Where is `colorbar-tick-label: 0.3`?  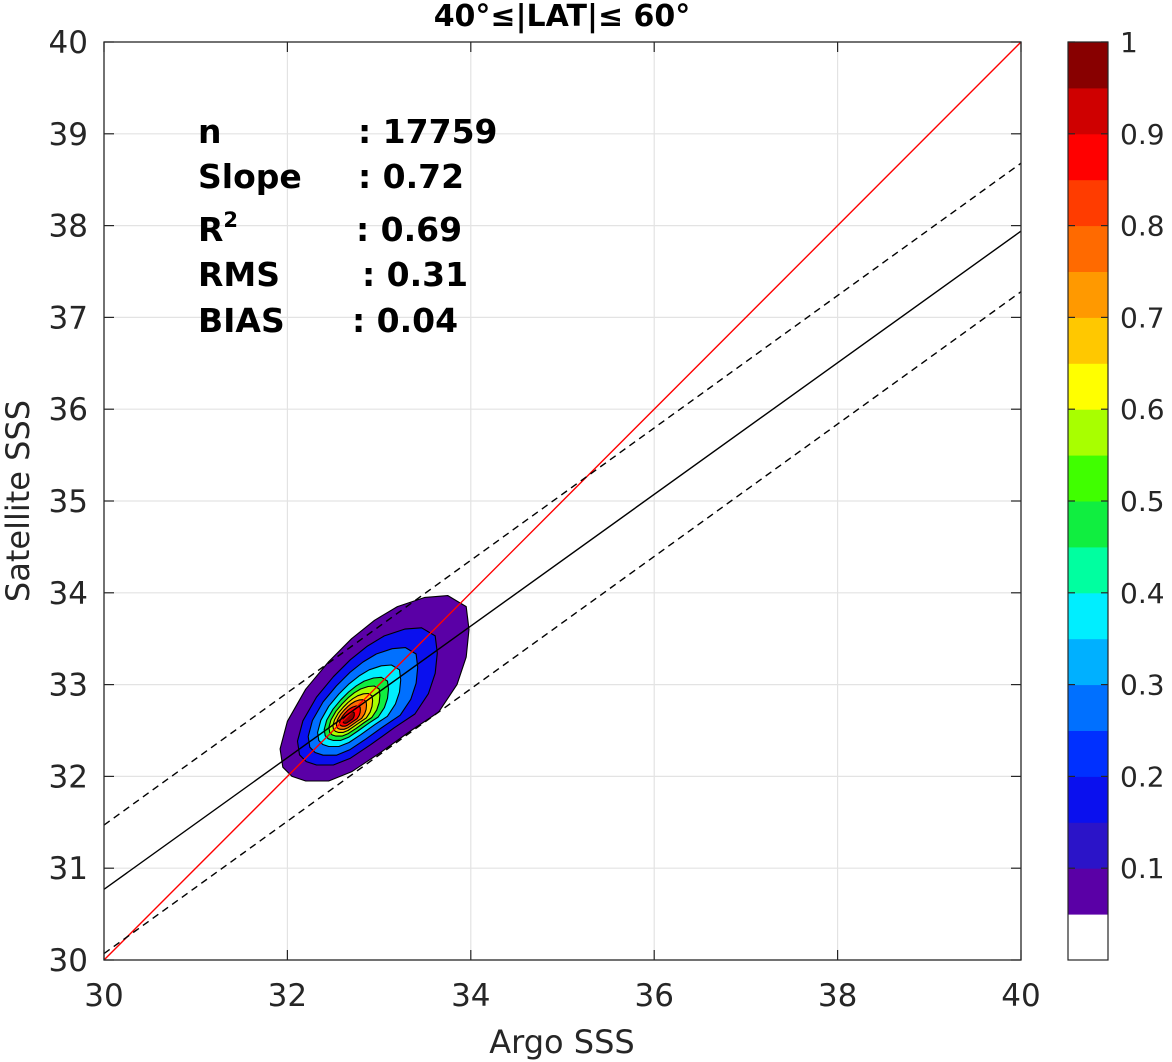 colorbar-tick-label: 0.3 is located at coordinates (1142, 685).